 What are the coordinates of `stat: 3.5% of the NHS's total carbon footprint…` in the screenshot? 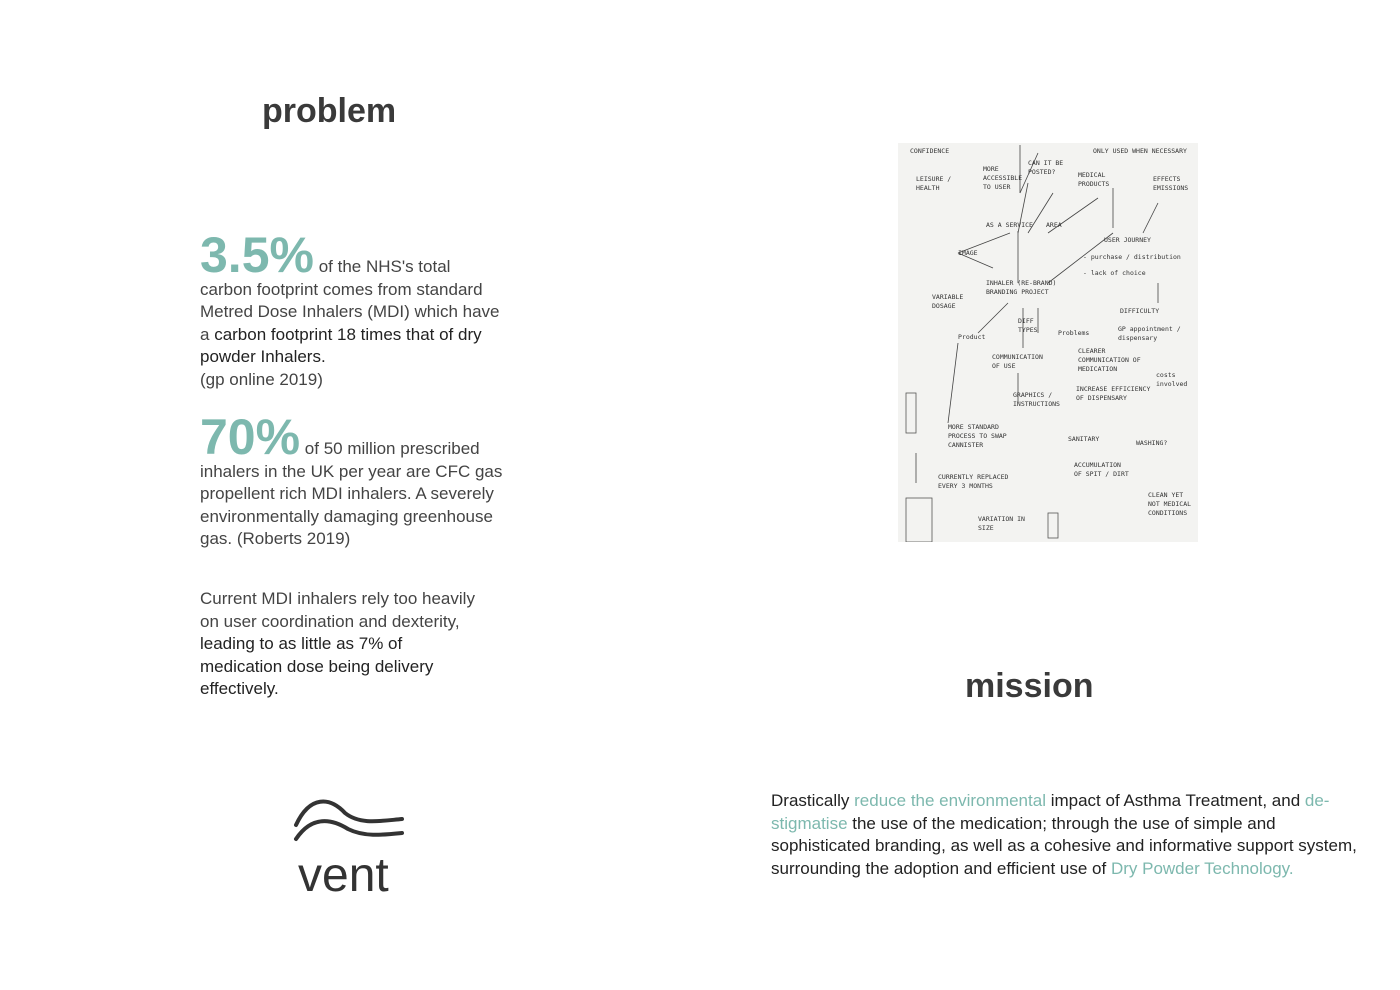 It's located at (350, 311).